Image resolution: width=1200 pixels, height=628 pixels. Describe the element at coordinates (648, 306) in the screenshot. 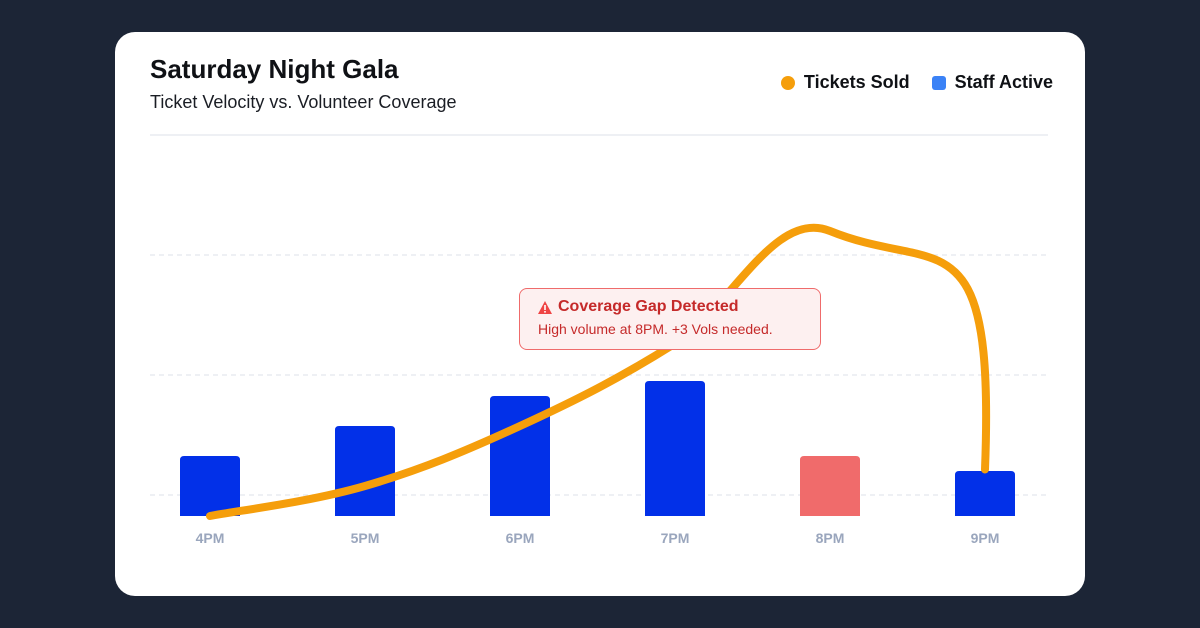

I see `alert-title: Coverage Gap Detected` at that location.